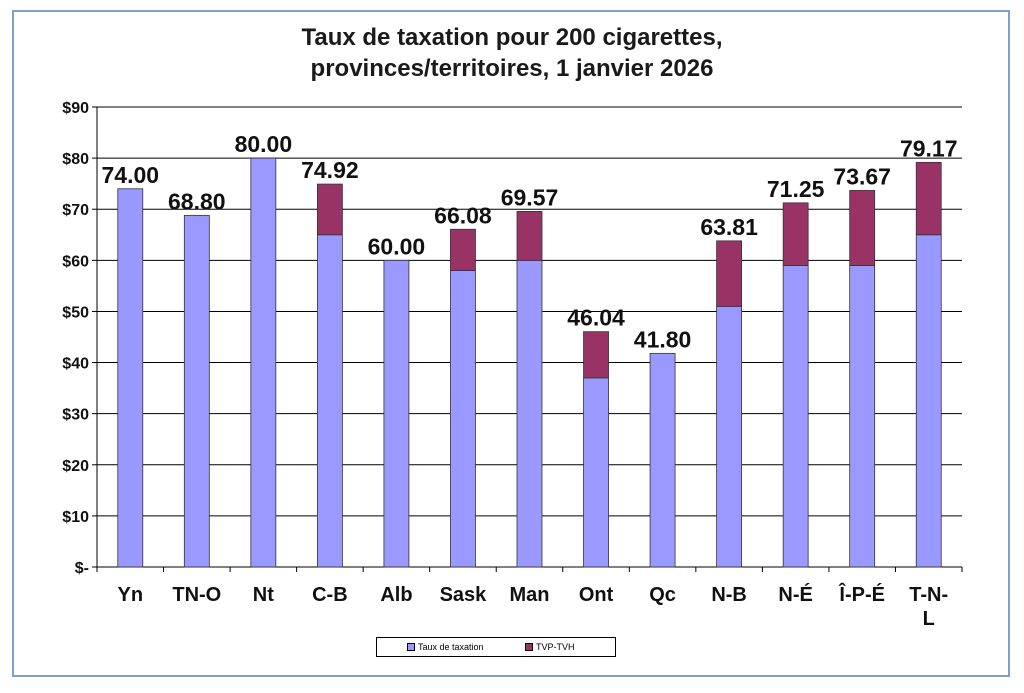 The image size is (1024, 693). Describe the element at coordinates (530, 197) in the screenshot. I see `data-label: 69.57` at that location.